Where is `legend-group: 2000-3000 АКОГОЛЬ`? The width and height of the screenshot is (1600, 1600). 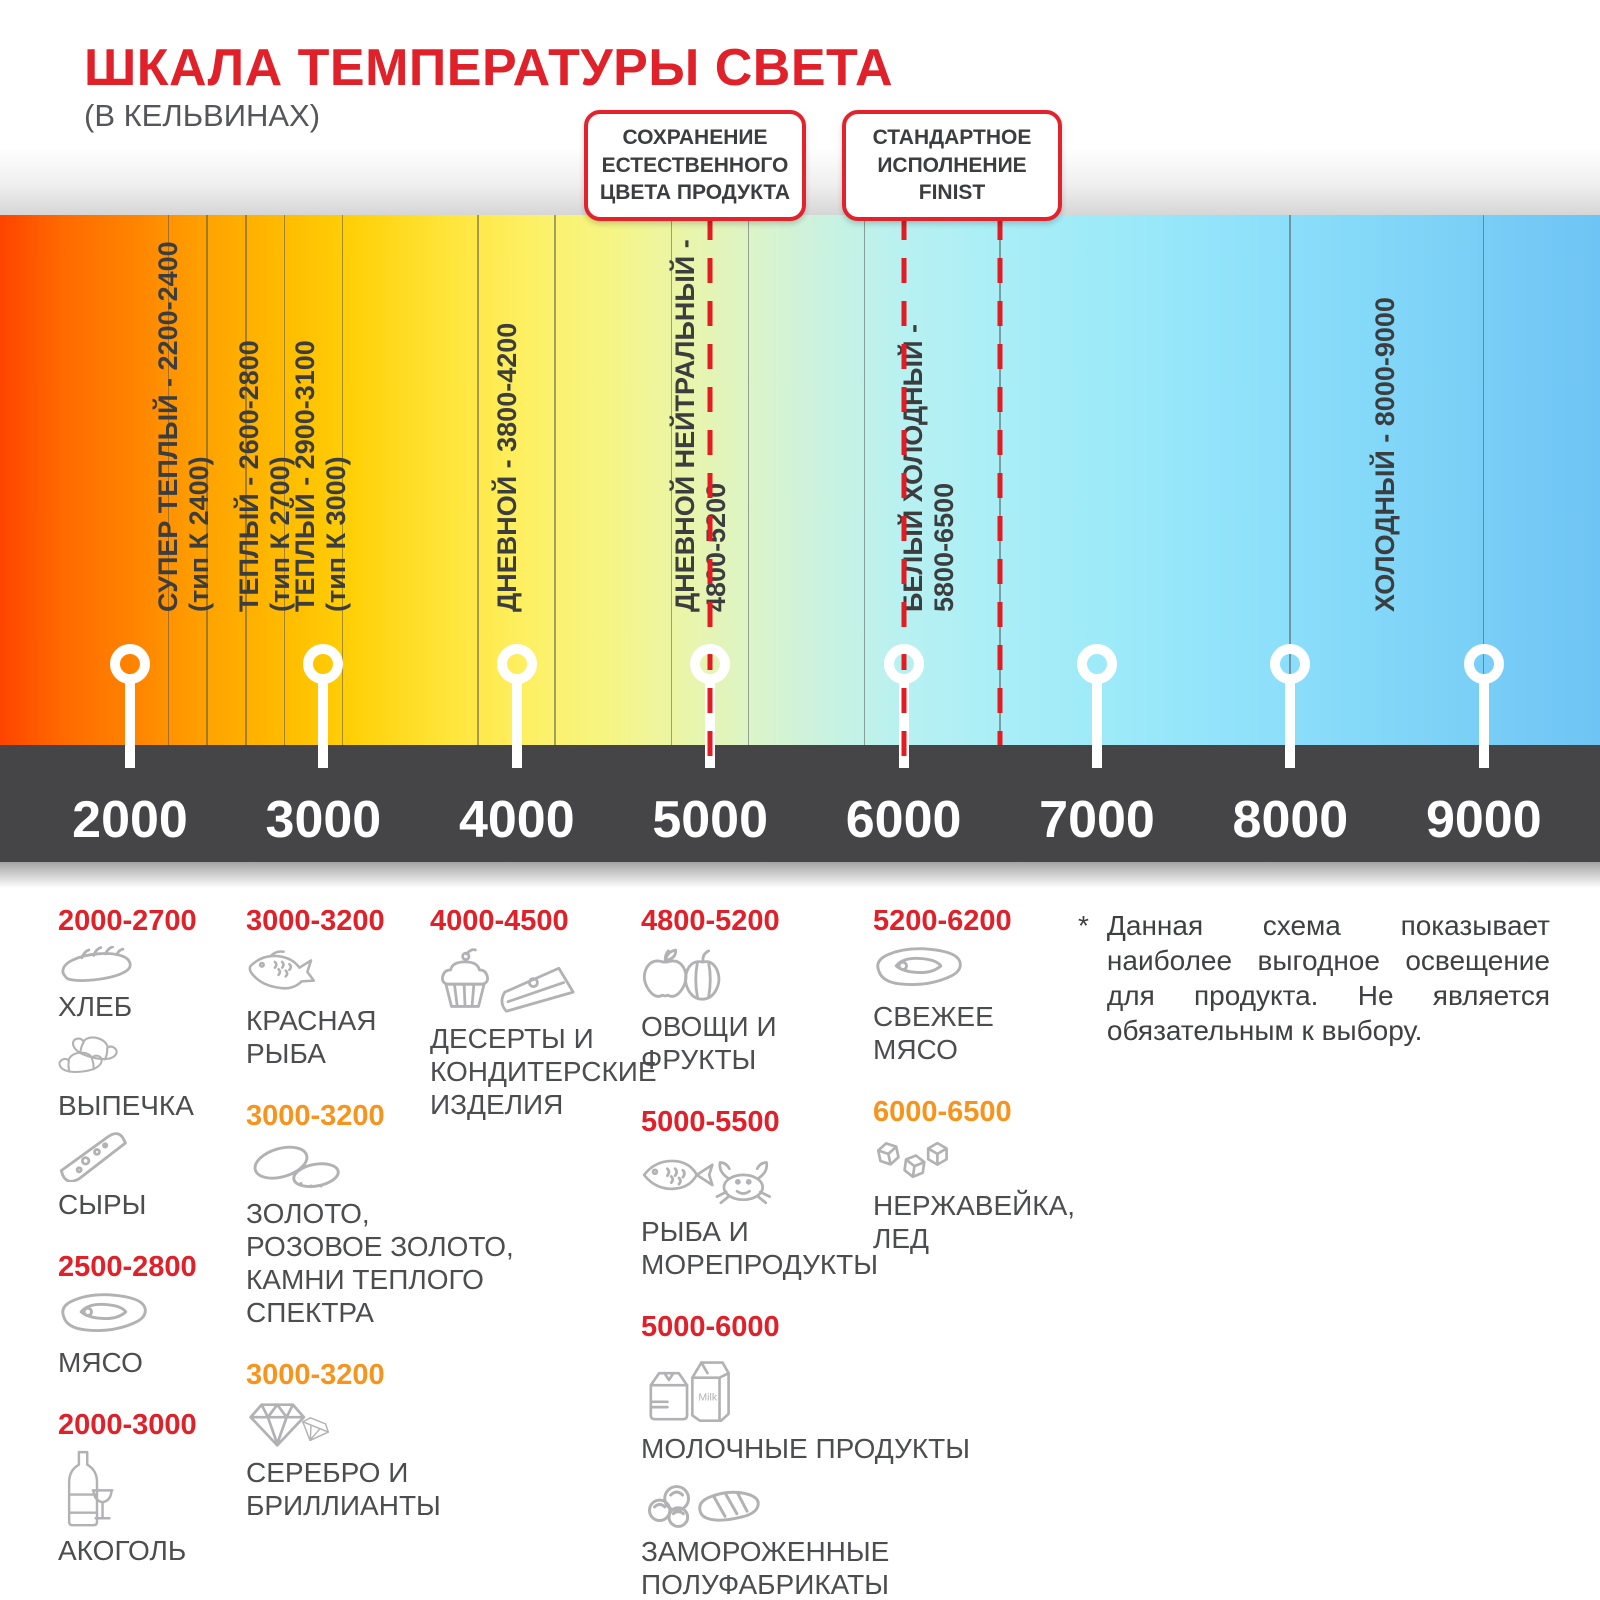
legend-group: 2000-3000 АКОГОЛЬ is located at coordinates (155, 1488).